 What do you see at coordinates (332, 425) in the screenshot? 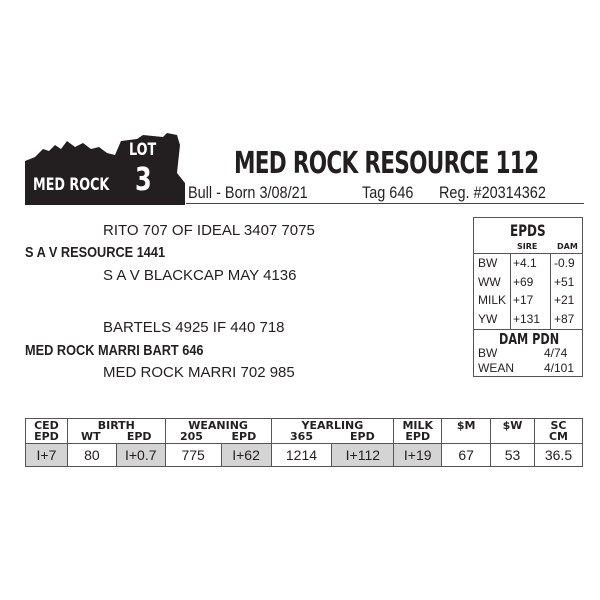
I see `group-label: YEARLING` at bounding box center [332, 425].